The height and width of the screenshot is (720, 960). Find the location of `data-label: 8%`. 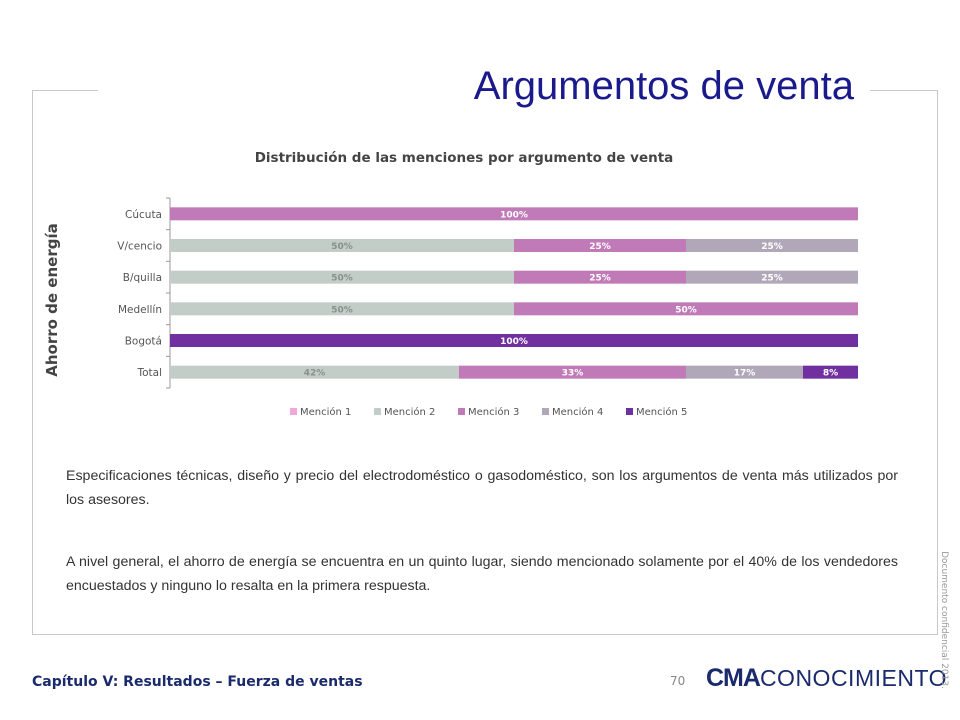

data-label: 8% is located at coordinates (830, 374).